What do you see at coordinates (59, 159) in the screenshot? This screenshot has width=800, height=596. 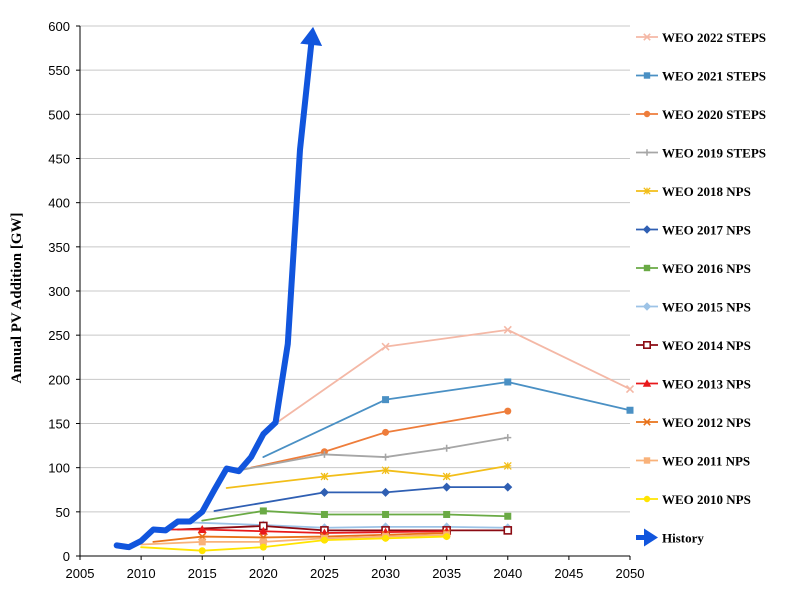 I see `y-tick-label: 450` at bounding box center [59, 159].